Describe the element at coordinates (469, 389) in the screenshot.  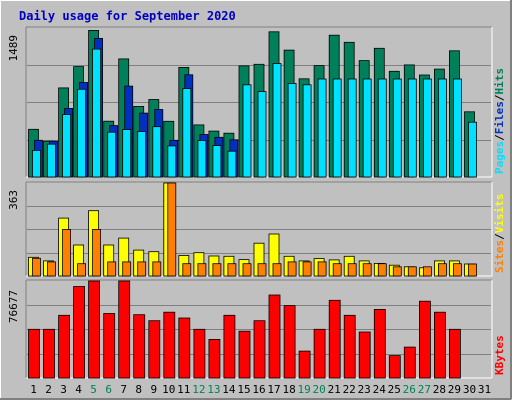
I see `x-tick-label-day-30: 30` at that location.